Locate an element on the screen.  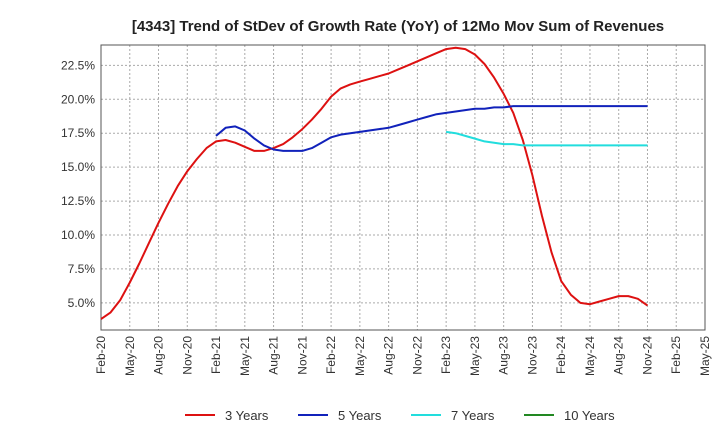
legend-label: 10 Years is located at coordinates (589, 415).